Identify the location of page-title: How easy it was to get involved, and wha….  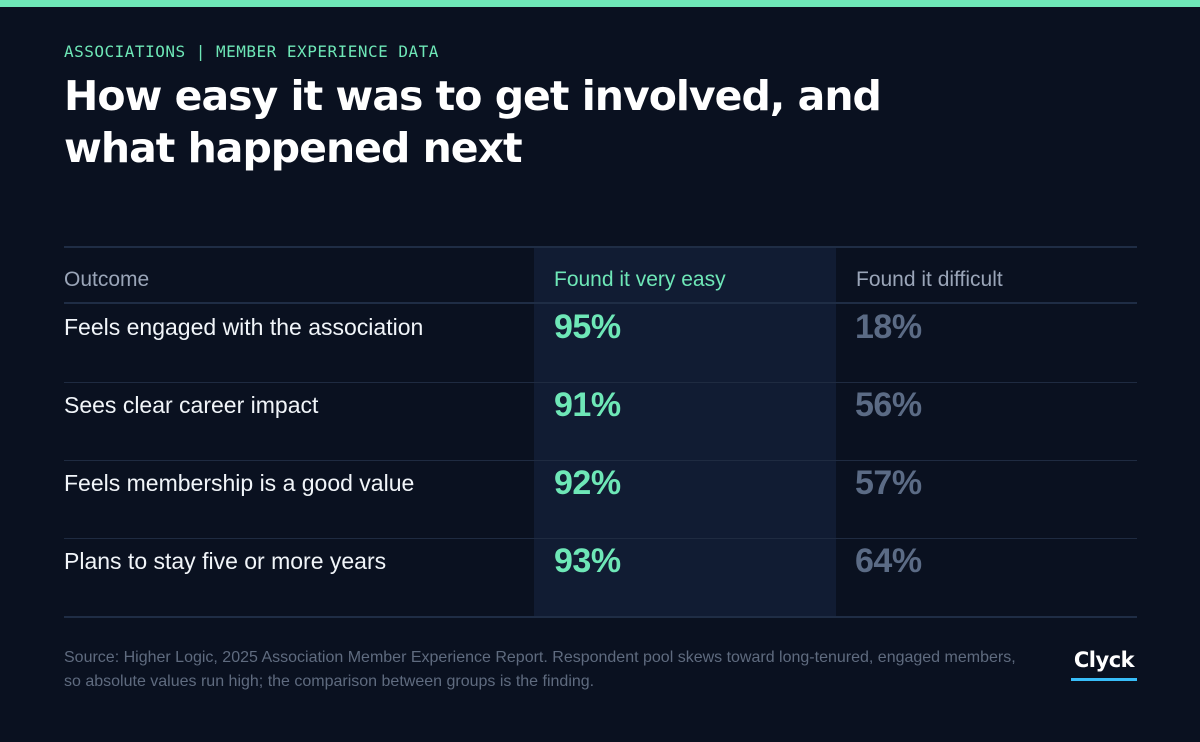
(473, 122).